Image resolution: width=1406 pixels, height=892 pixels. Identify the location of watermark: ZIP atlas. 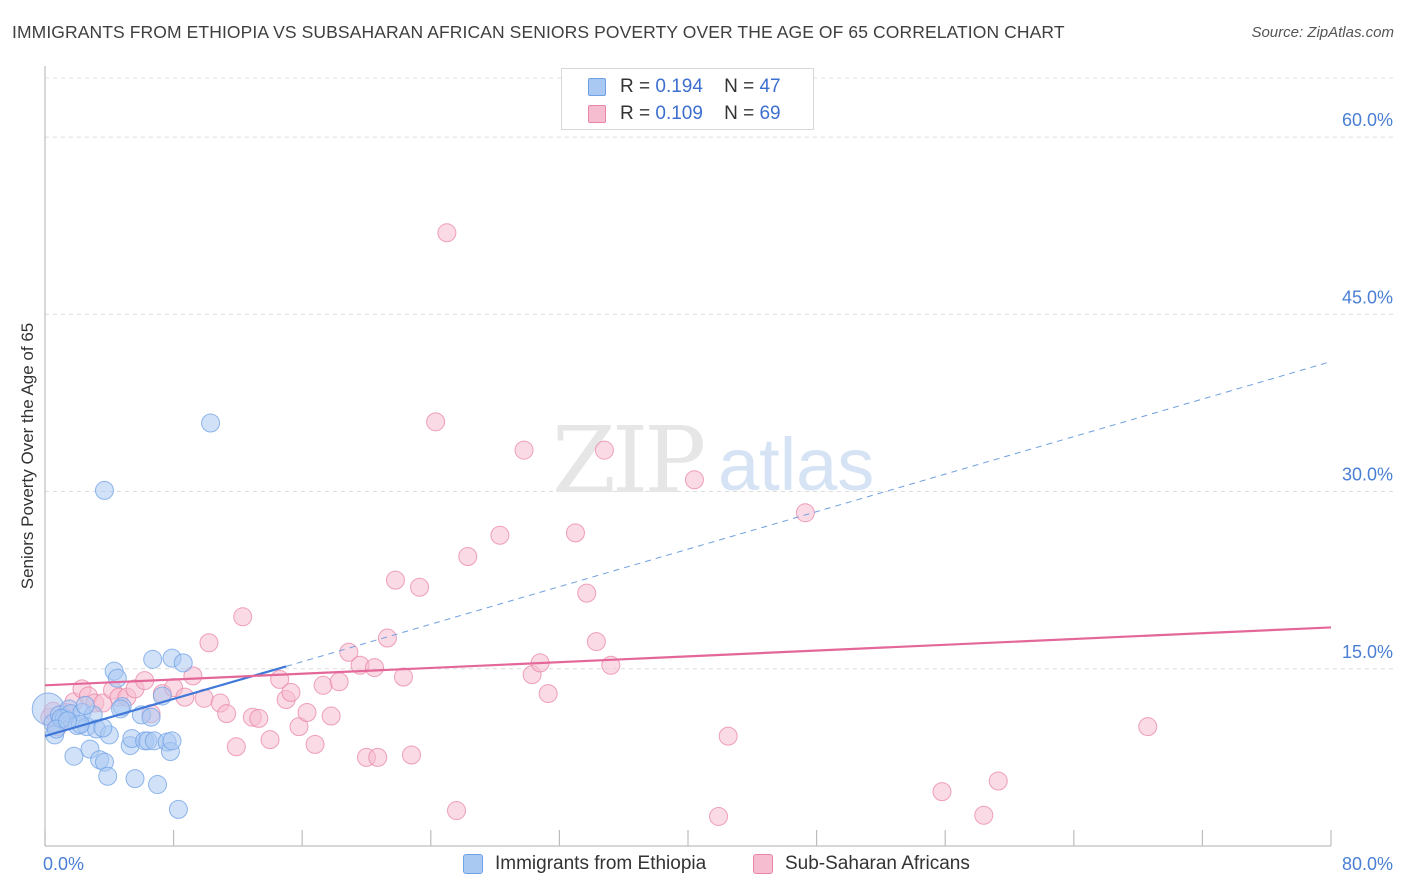
(713, 460).